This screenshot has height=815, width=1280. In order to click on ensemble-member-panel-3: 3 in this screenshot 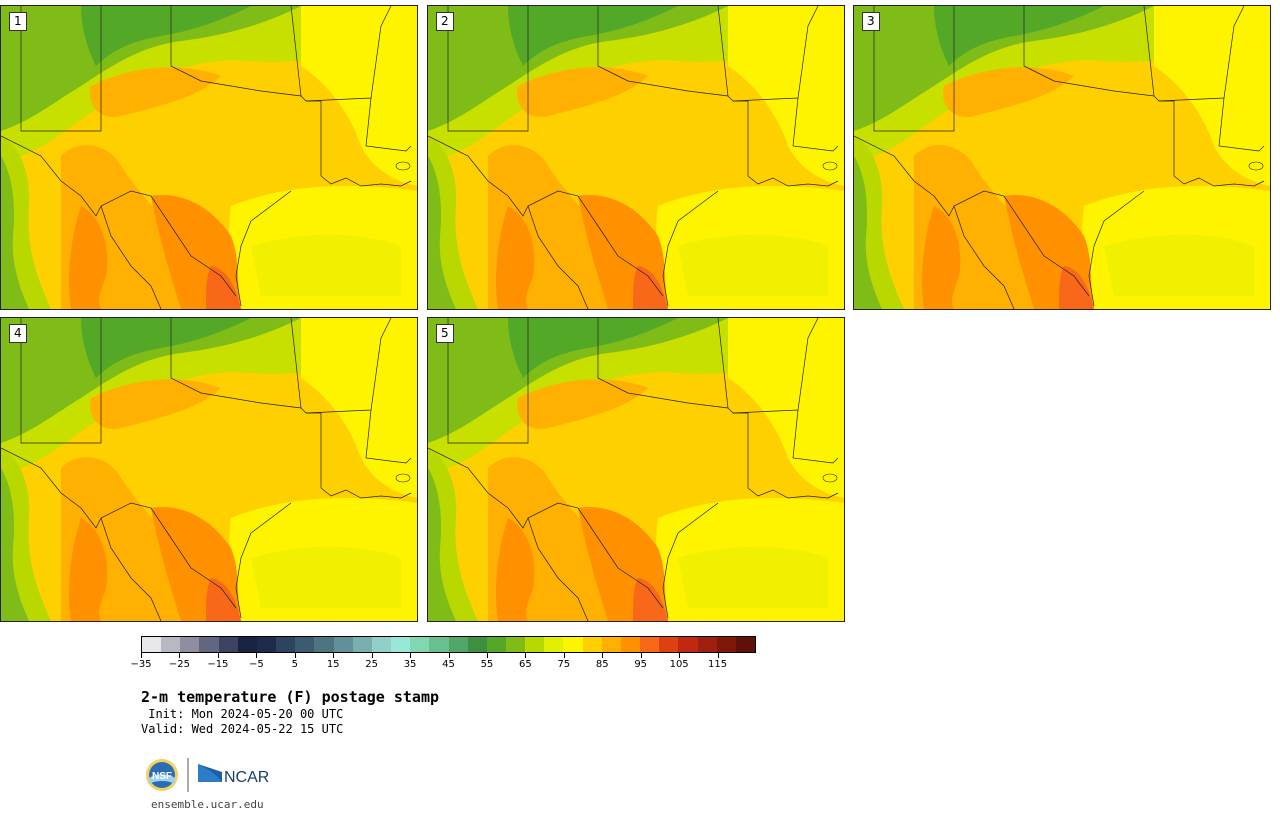, I will do `click(1062, 157)`.